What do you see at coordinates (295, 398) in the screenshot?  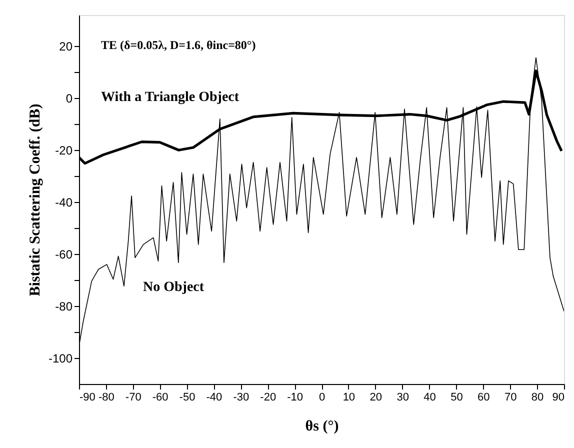 I see `x-tick-label: -10` at bounding box center [295, 398].